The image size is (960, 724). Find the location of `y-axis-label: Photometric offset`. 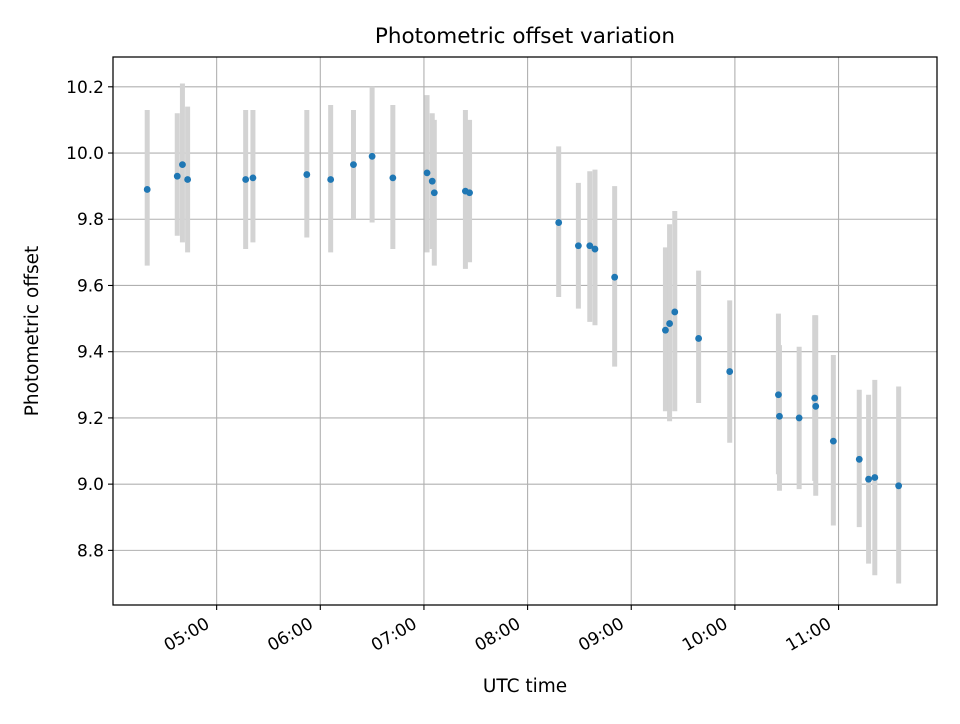

y-axis-label: Photometric offset is located at coordinates (32, 331).